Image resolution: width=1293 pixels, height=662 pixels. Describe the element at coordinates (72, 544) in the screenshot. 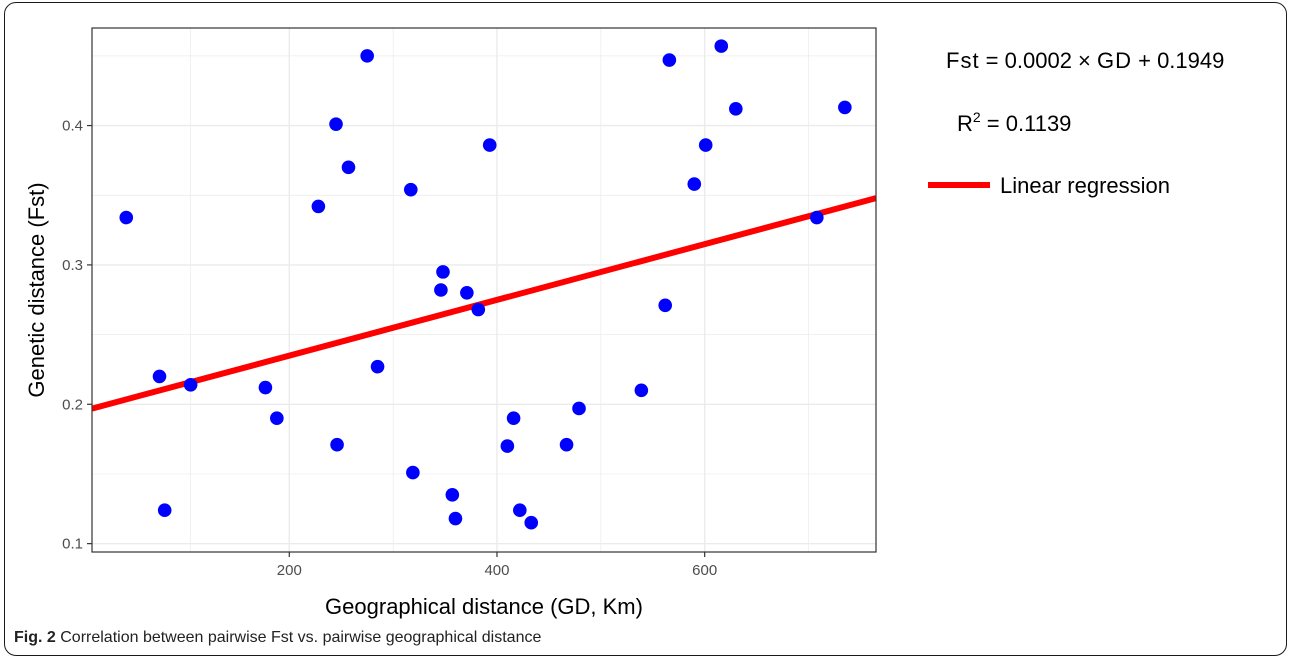

I see `y-tick-label: 0.1` at that location.